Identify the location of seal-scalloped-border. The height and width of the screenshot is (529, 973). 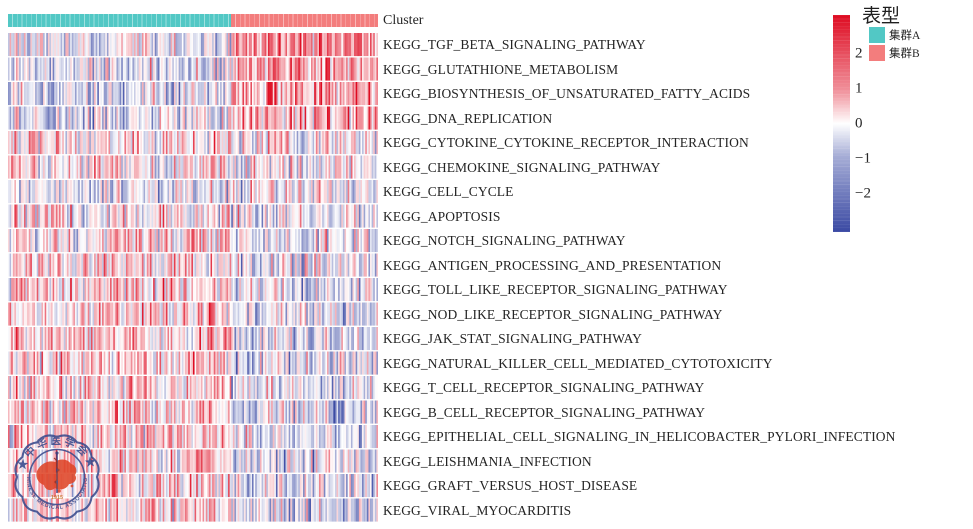
(57, 477).